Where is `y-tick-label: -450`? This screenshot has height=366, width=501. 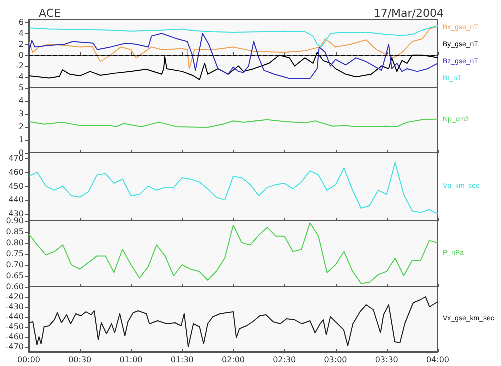 y-tick-label: -450 is located at coordinates (15, 327).